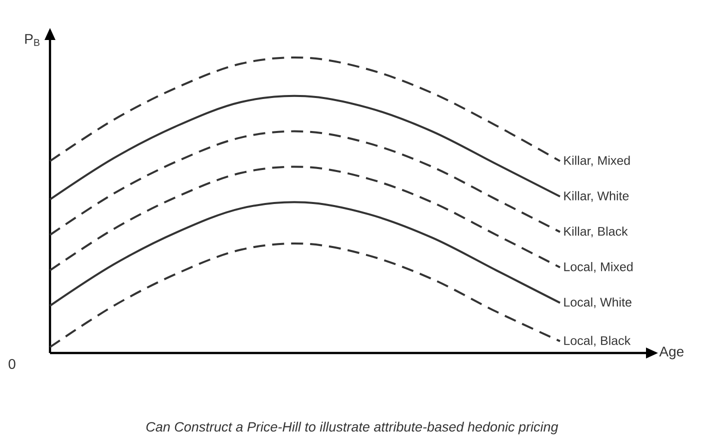  What do you see at coordinates (671, 353) in the screenshot?
I see `x-axis-title: Age` at bounding box center [671, 353].